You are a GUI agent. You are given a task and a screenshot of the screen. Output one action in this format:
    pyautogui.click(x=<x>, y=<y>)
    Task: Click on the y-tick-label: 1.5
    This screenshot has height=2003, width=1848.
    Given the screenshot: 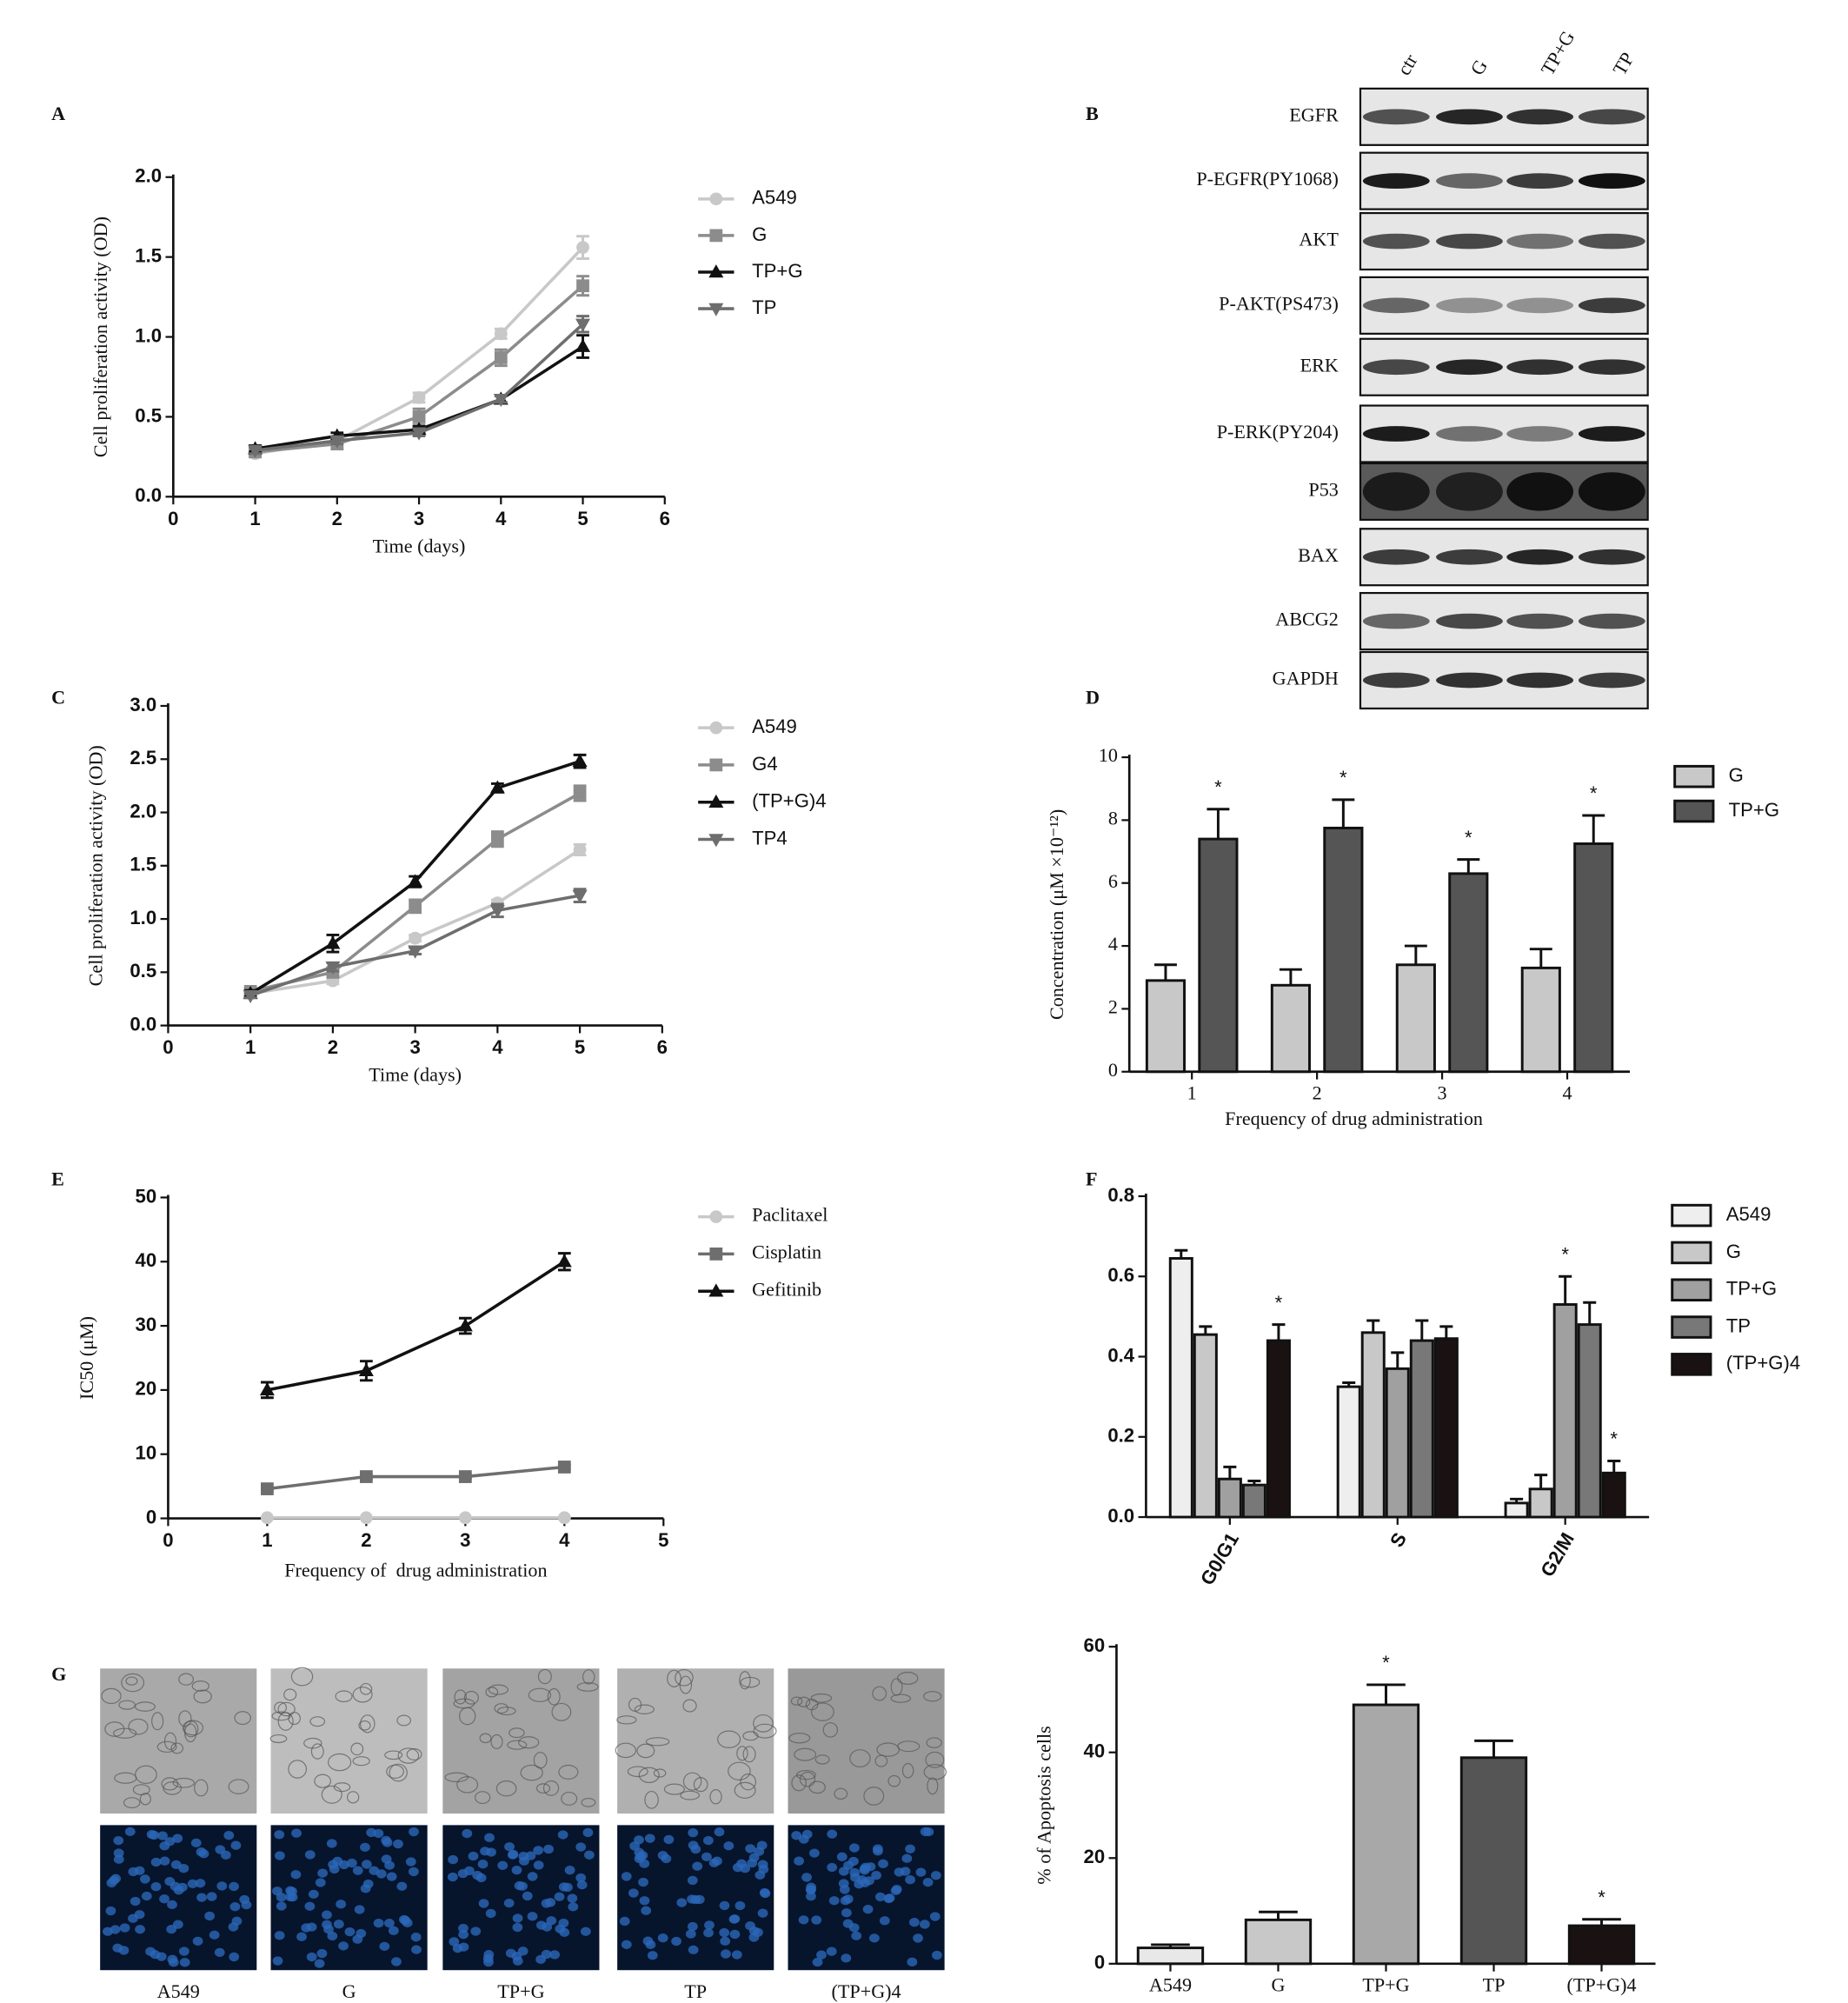 What is the action you would take?
    pyautogui.click(x=143, y=864)
    